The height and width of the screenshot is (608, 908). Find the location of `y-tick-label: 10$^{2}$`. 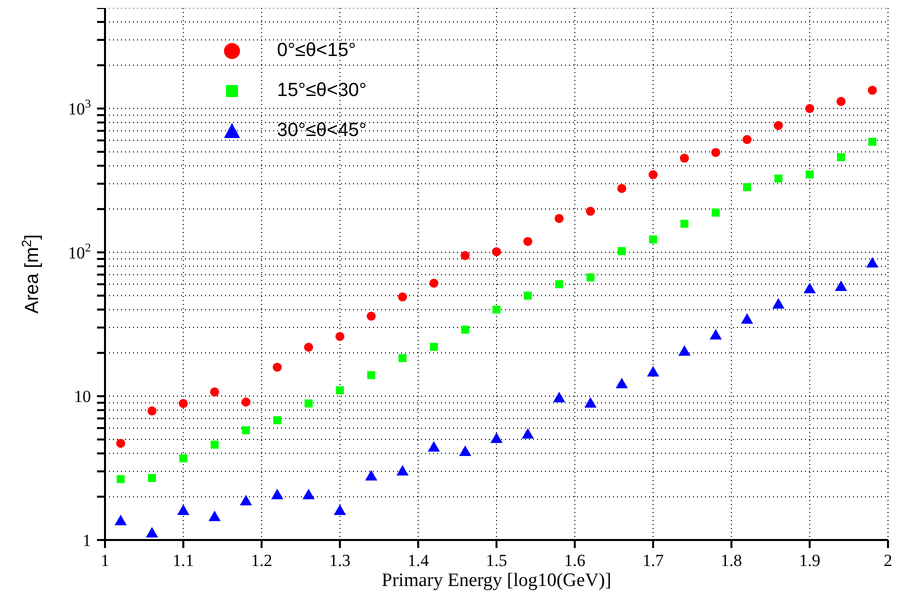

y-tick-label: 10$^{2}$ is located at coordinates (80, 251).